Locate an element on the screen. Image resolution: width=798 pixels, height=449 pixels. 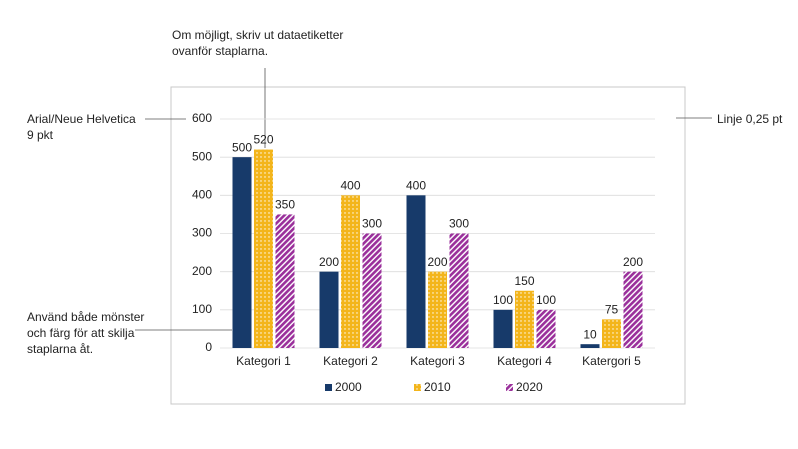
data-label: 350 is located at coordinates (285, 205).